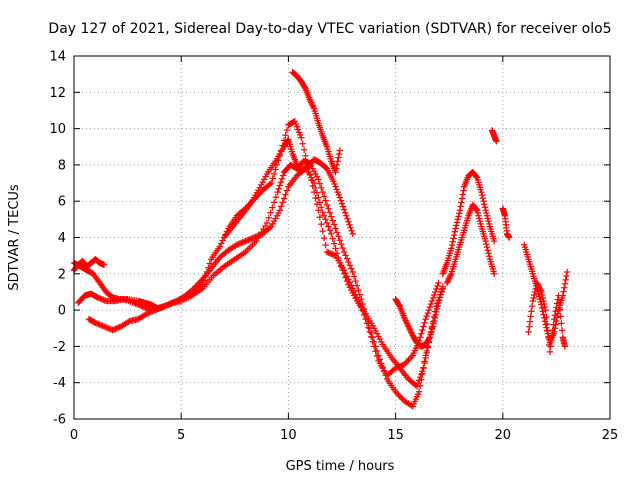 The width and height of the screenshot is (640, 480). Describe the element at coordinates (496, 141) in the screenshot. I see `data-point-track-j` at that location.